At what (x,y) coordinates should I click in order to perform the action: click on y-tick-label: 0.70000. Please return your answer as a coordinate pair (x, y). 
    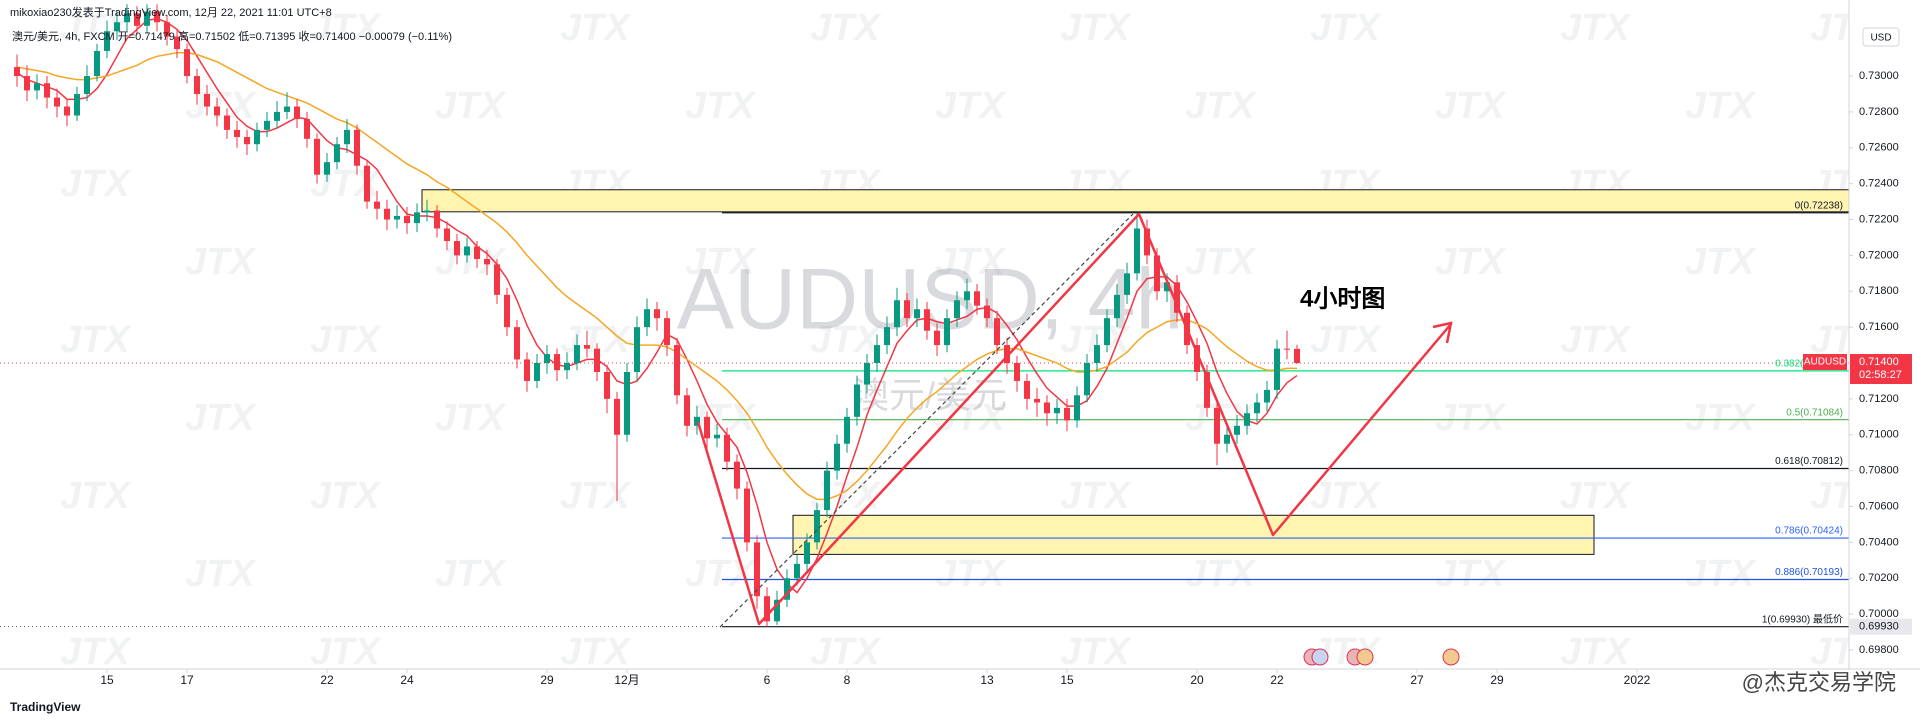
    Looking at the image, I should click on (1879, 614).